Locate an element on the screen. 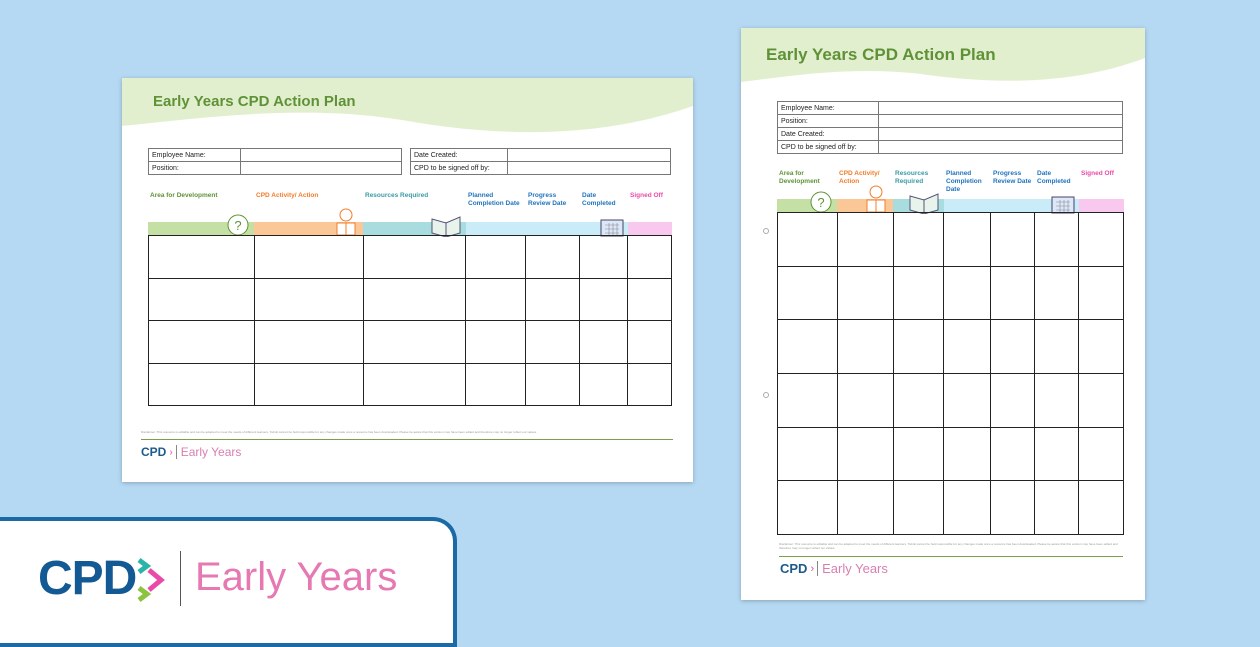  column-header: Date Completed is located at coordinates (599, 199).